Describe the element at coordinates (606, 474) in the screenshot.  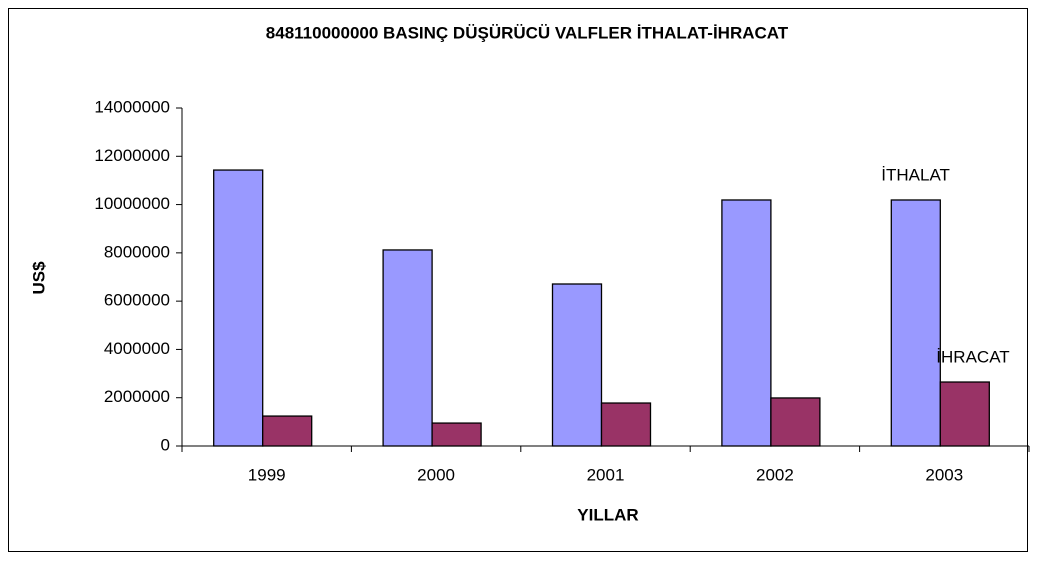
I see `x-tick-label: 2001` at that location.